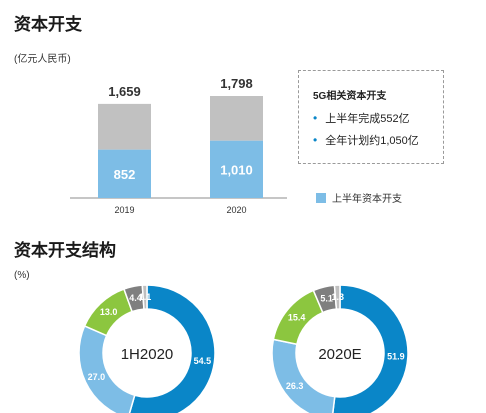 This screenshot has height=413, width=486. I want to click on donut-center-label: 2020E, so click(339, 354).